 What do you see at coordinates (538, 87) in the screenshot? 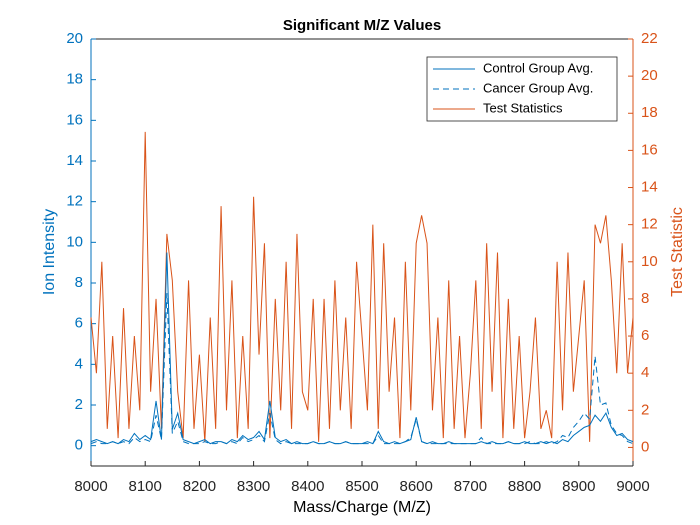
I see `legend-label: Cancer Group Avg.` at bounding box center [538, 87].